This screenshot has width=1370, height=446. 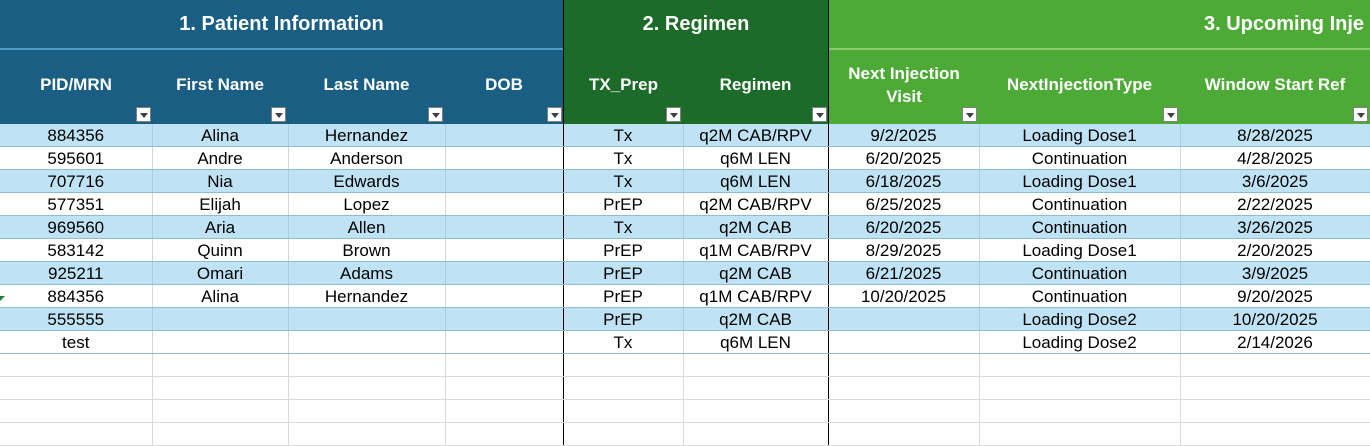 What do you see at coordinates (1275, 319) in the screenshot?
I see `cell-window-start-ref: 10/20/2025` at bounding box center [1275, 319].